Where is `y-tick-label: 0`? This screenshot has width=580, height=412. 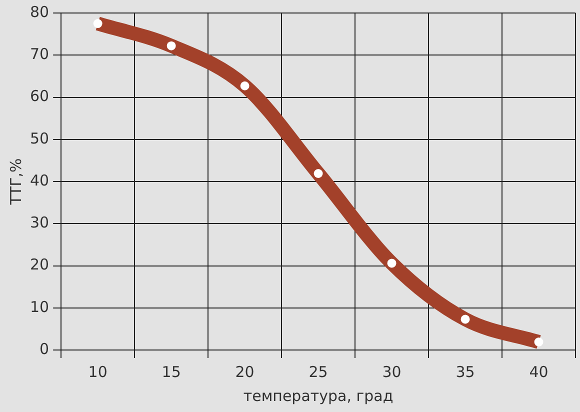 y-tick-label: 0 is located at coordinates (45, 349).